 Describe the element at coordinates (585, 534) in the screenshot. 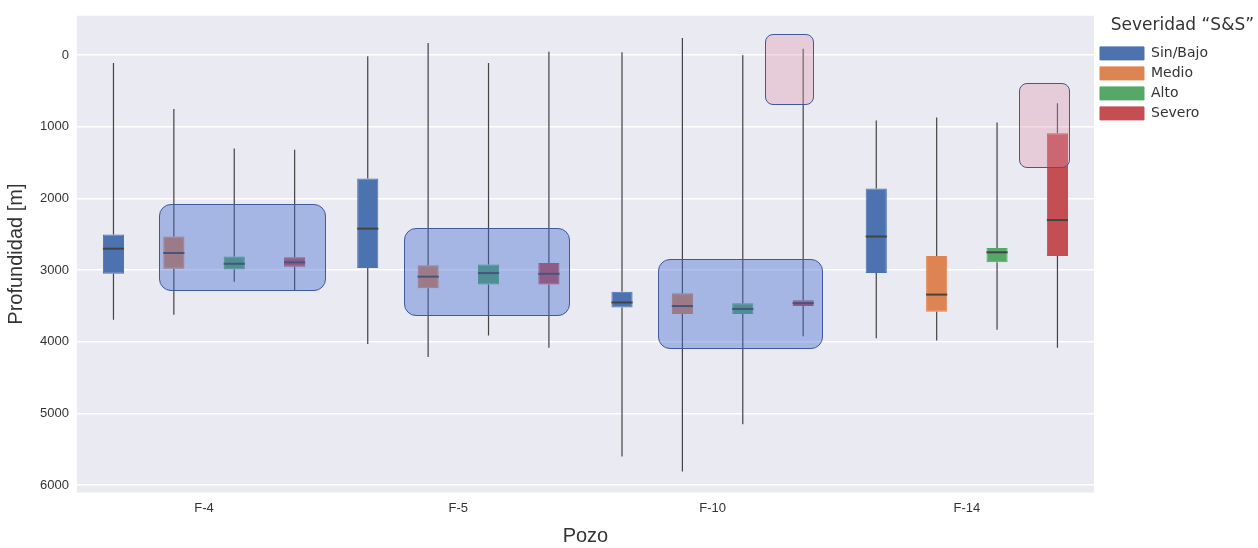

I see `x-axis-title: Pozo` at that location.